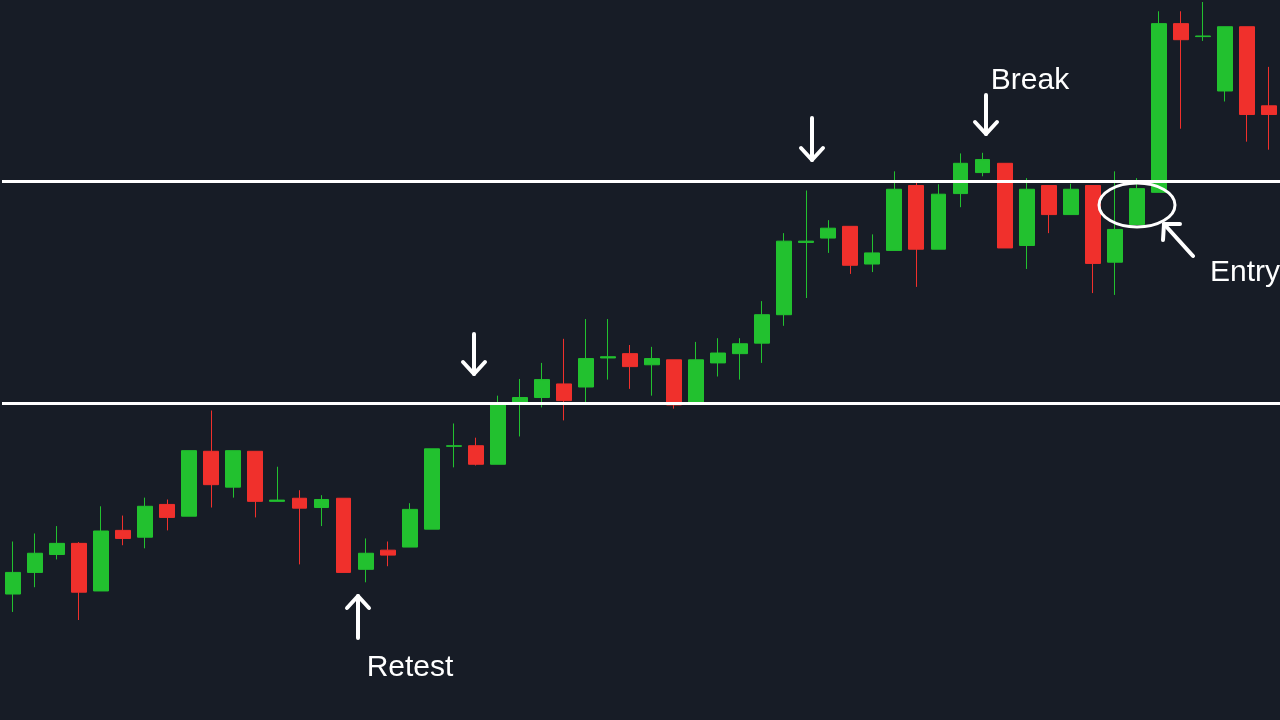 The image size is (1280, 720). What do you see at coordinates (1030, 78) in the screenshot?
I see `annotation: Break` at bounding box center [1030, 78].